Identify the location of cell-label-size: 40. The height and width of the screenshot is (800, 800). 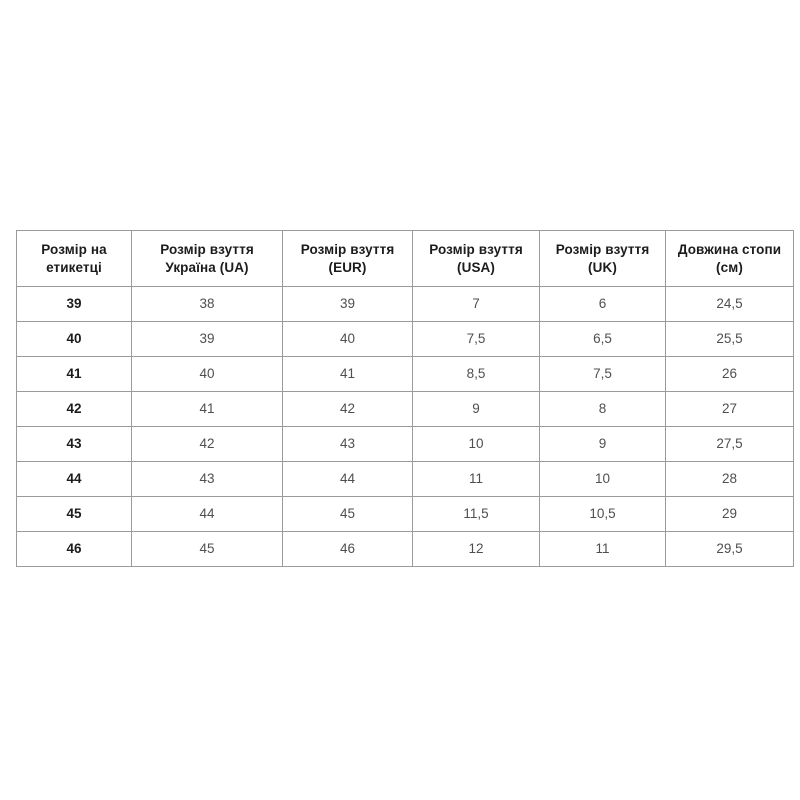
(74, 339).